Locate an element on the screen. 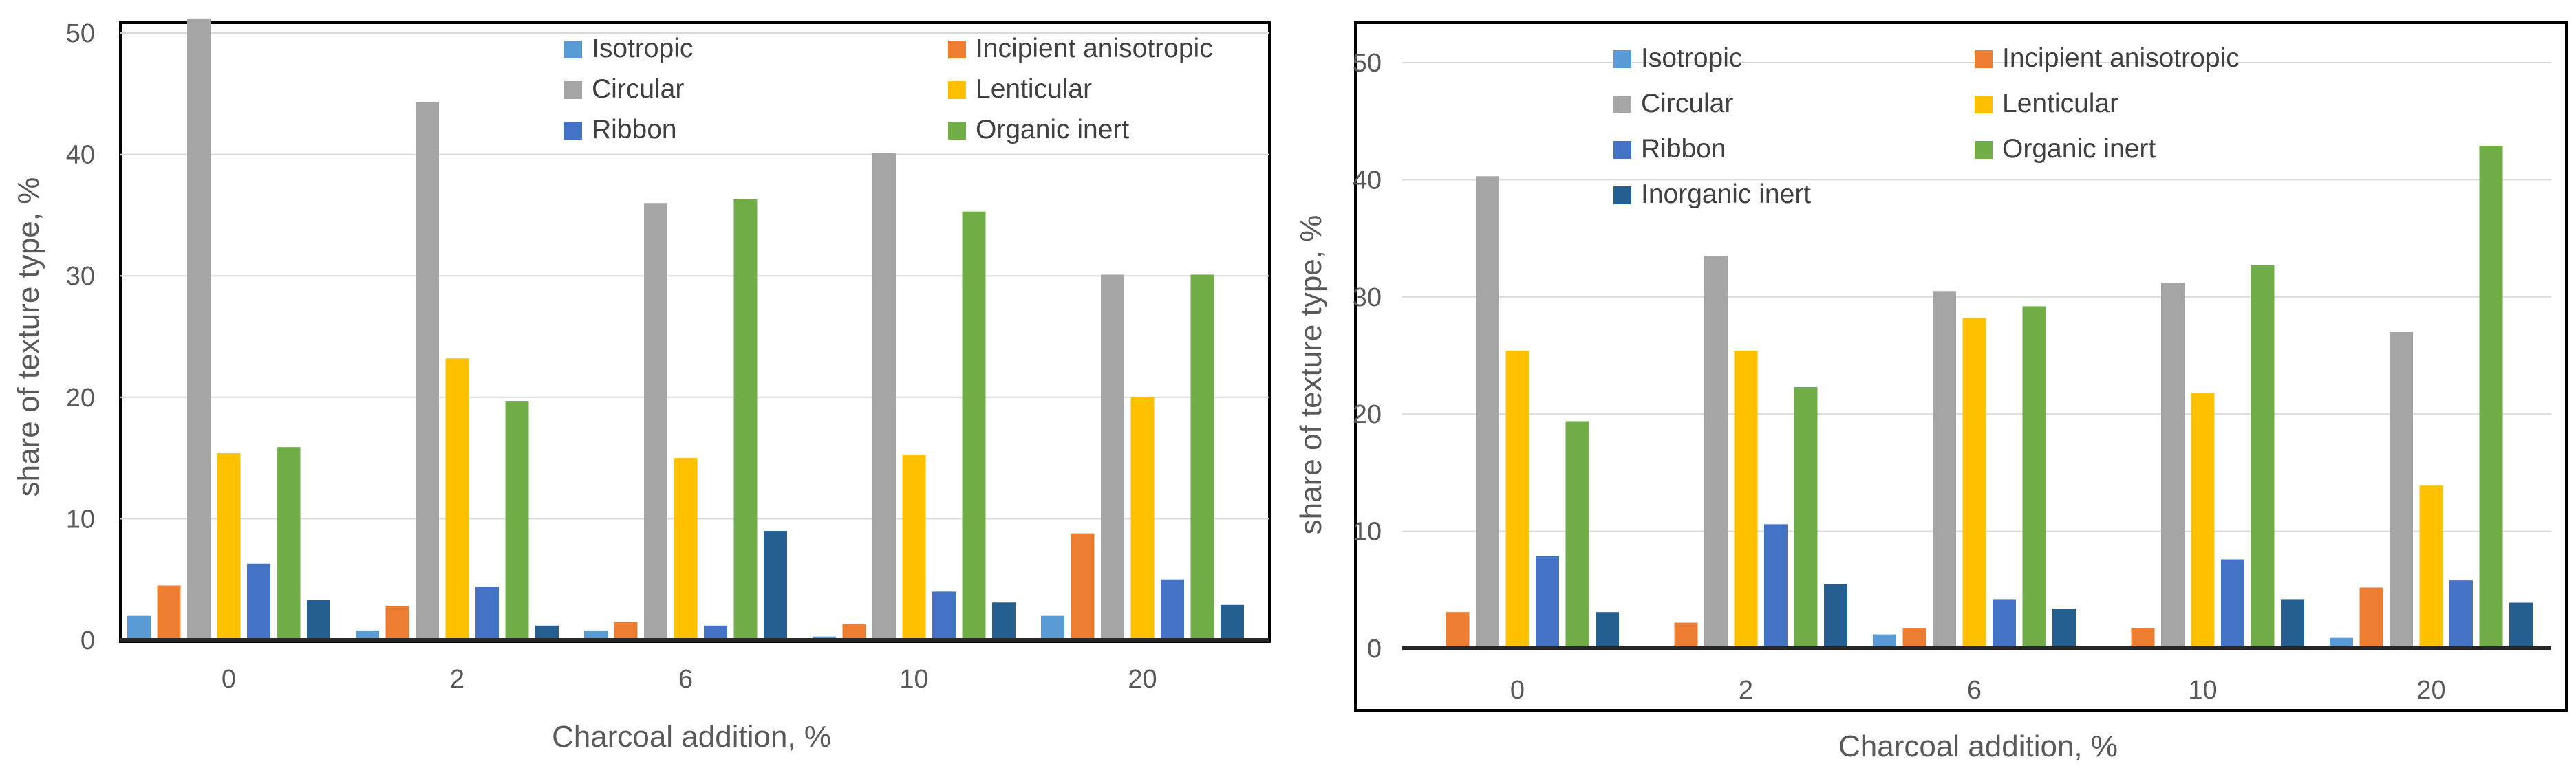 This screenshot has width=2576, height=777. chart-left-legend-label-ribbon: Ribbon is located at coordinates (635, 129).